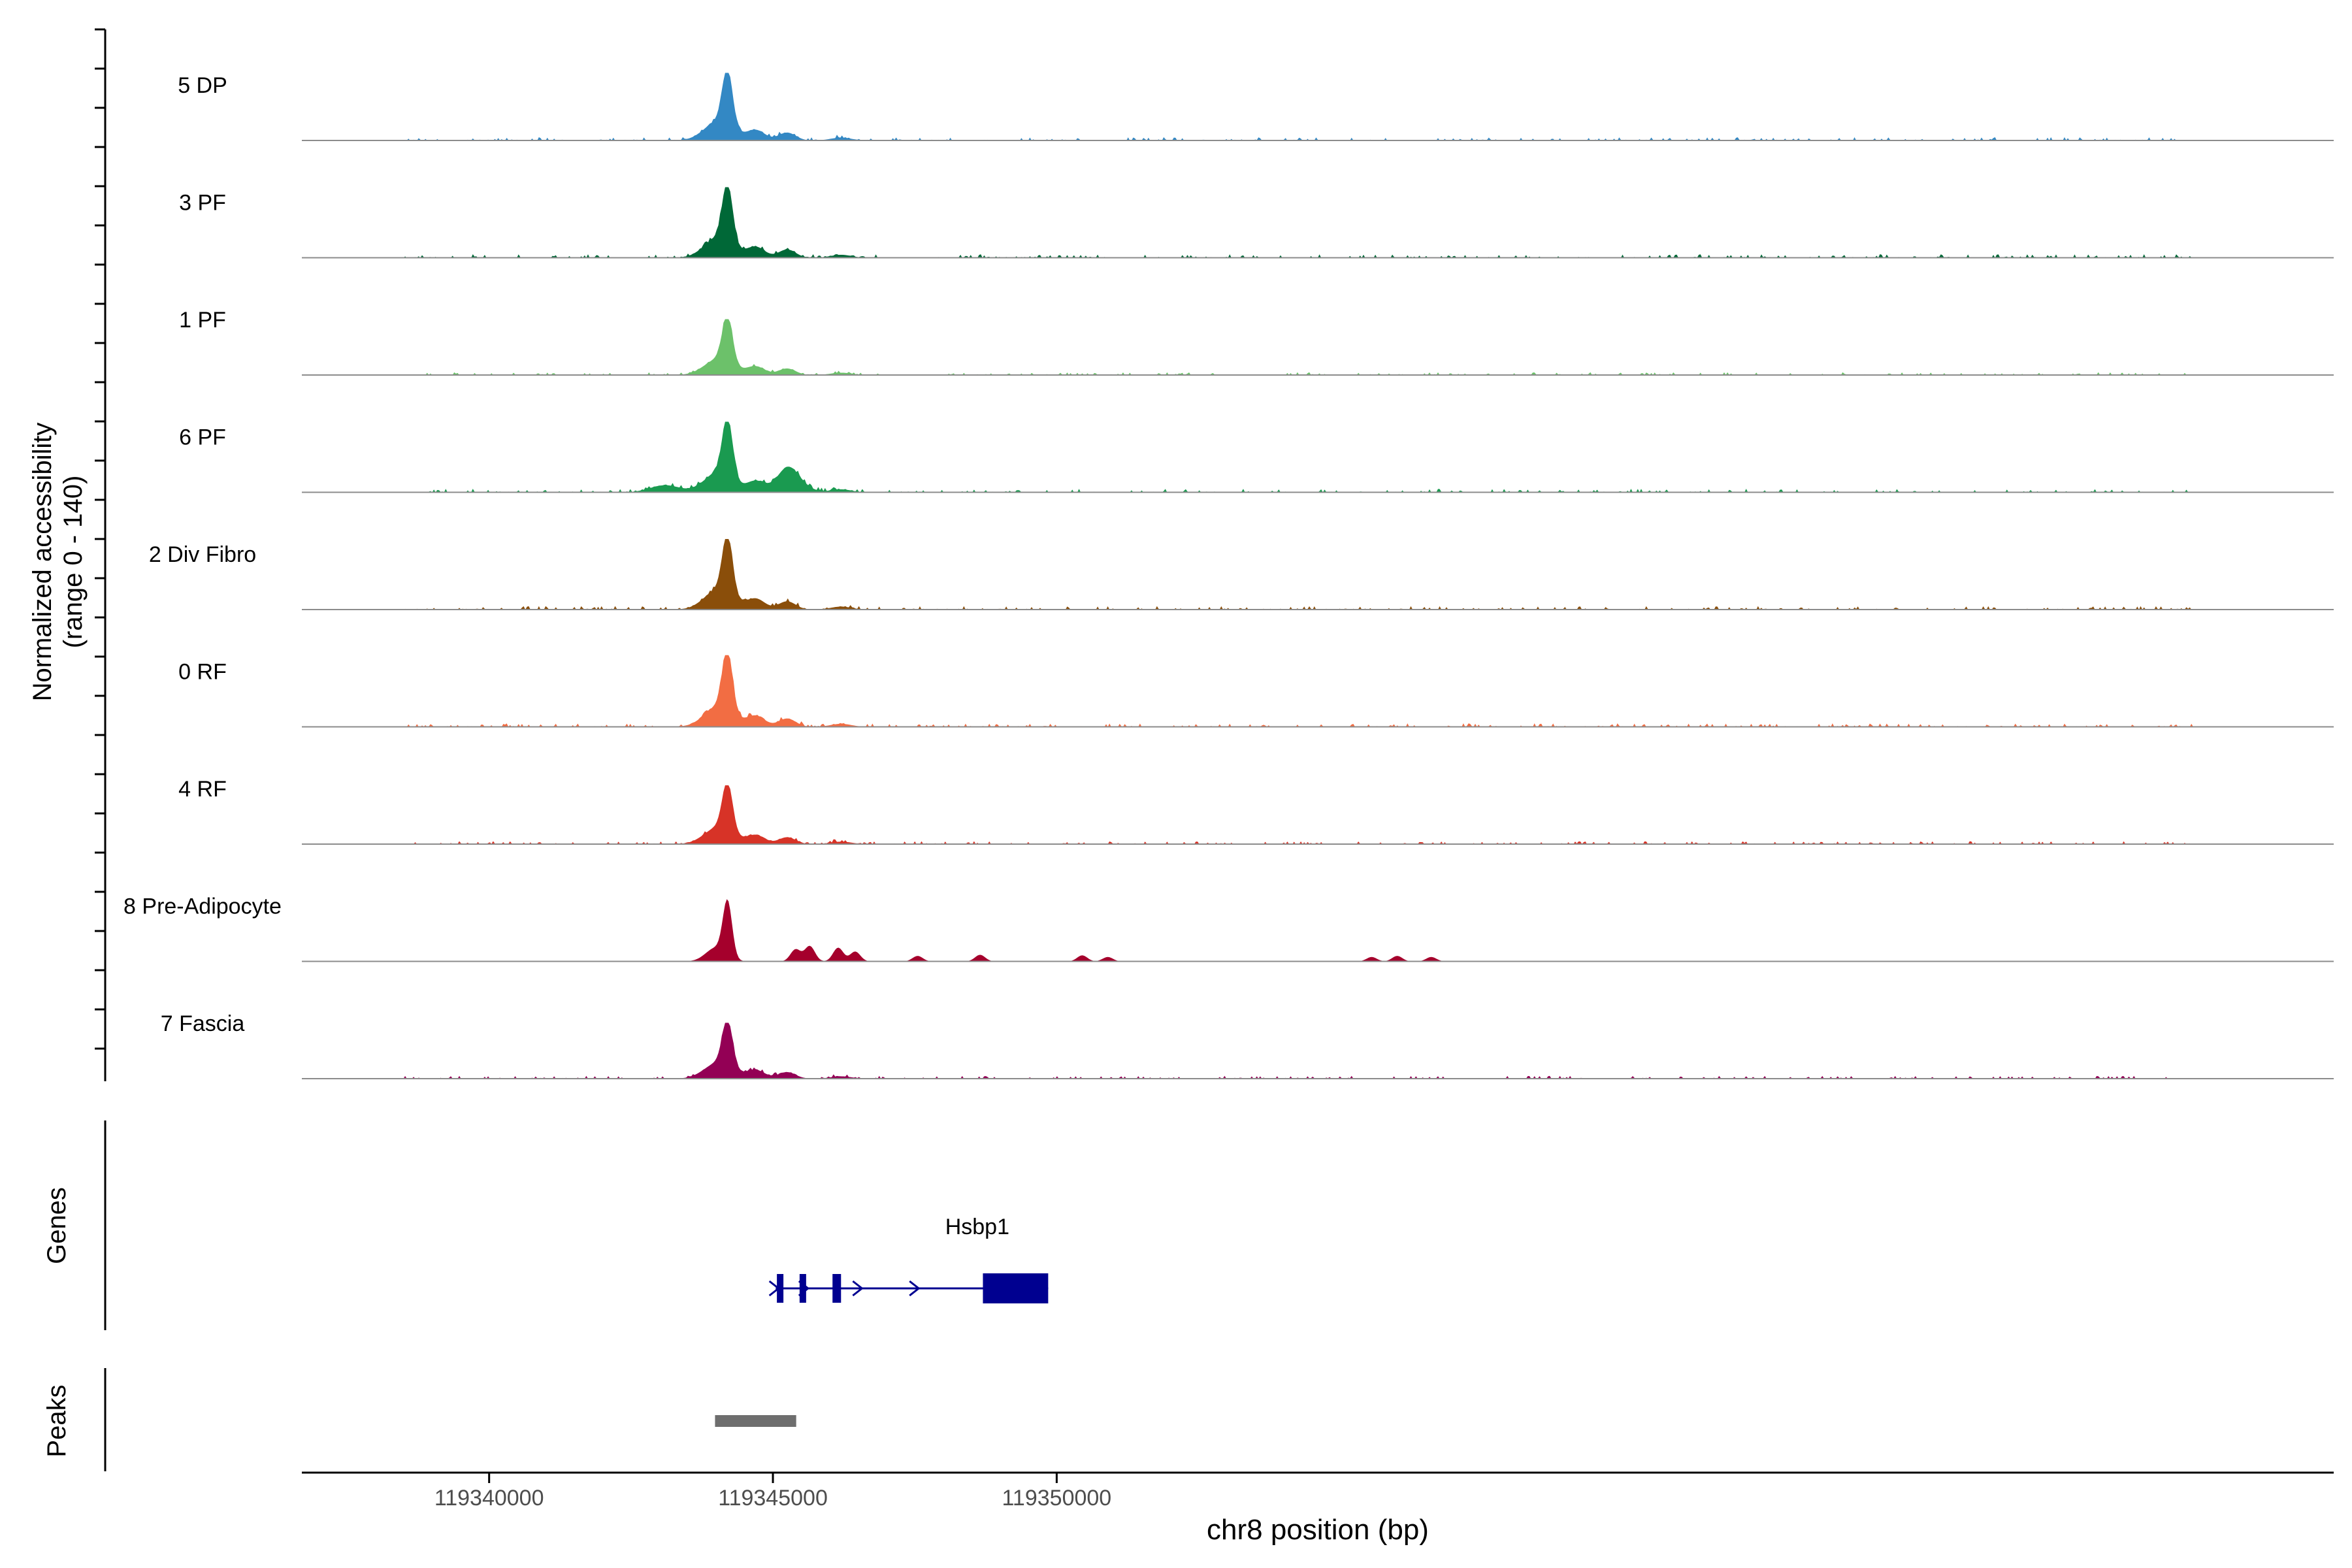 Image resolution: width=2352 pixels, height=1568 pixels. What do you see at coordinates (489, 1498) in the screenshot?
I see `x-tick-label: 119340000` at bounding box center [489, 1498].